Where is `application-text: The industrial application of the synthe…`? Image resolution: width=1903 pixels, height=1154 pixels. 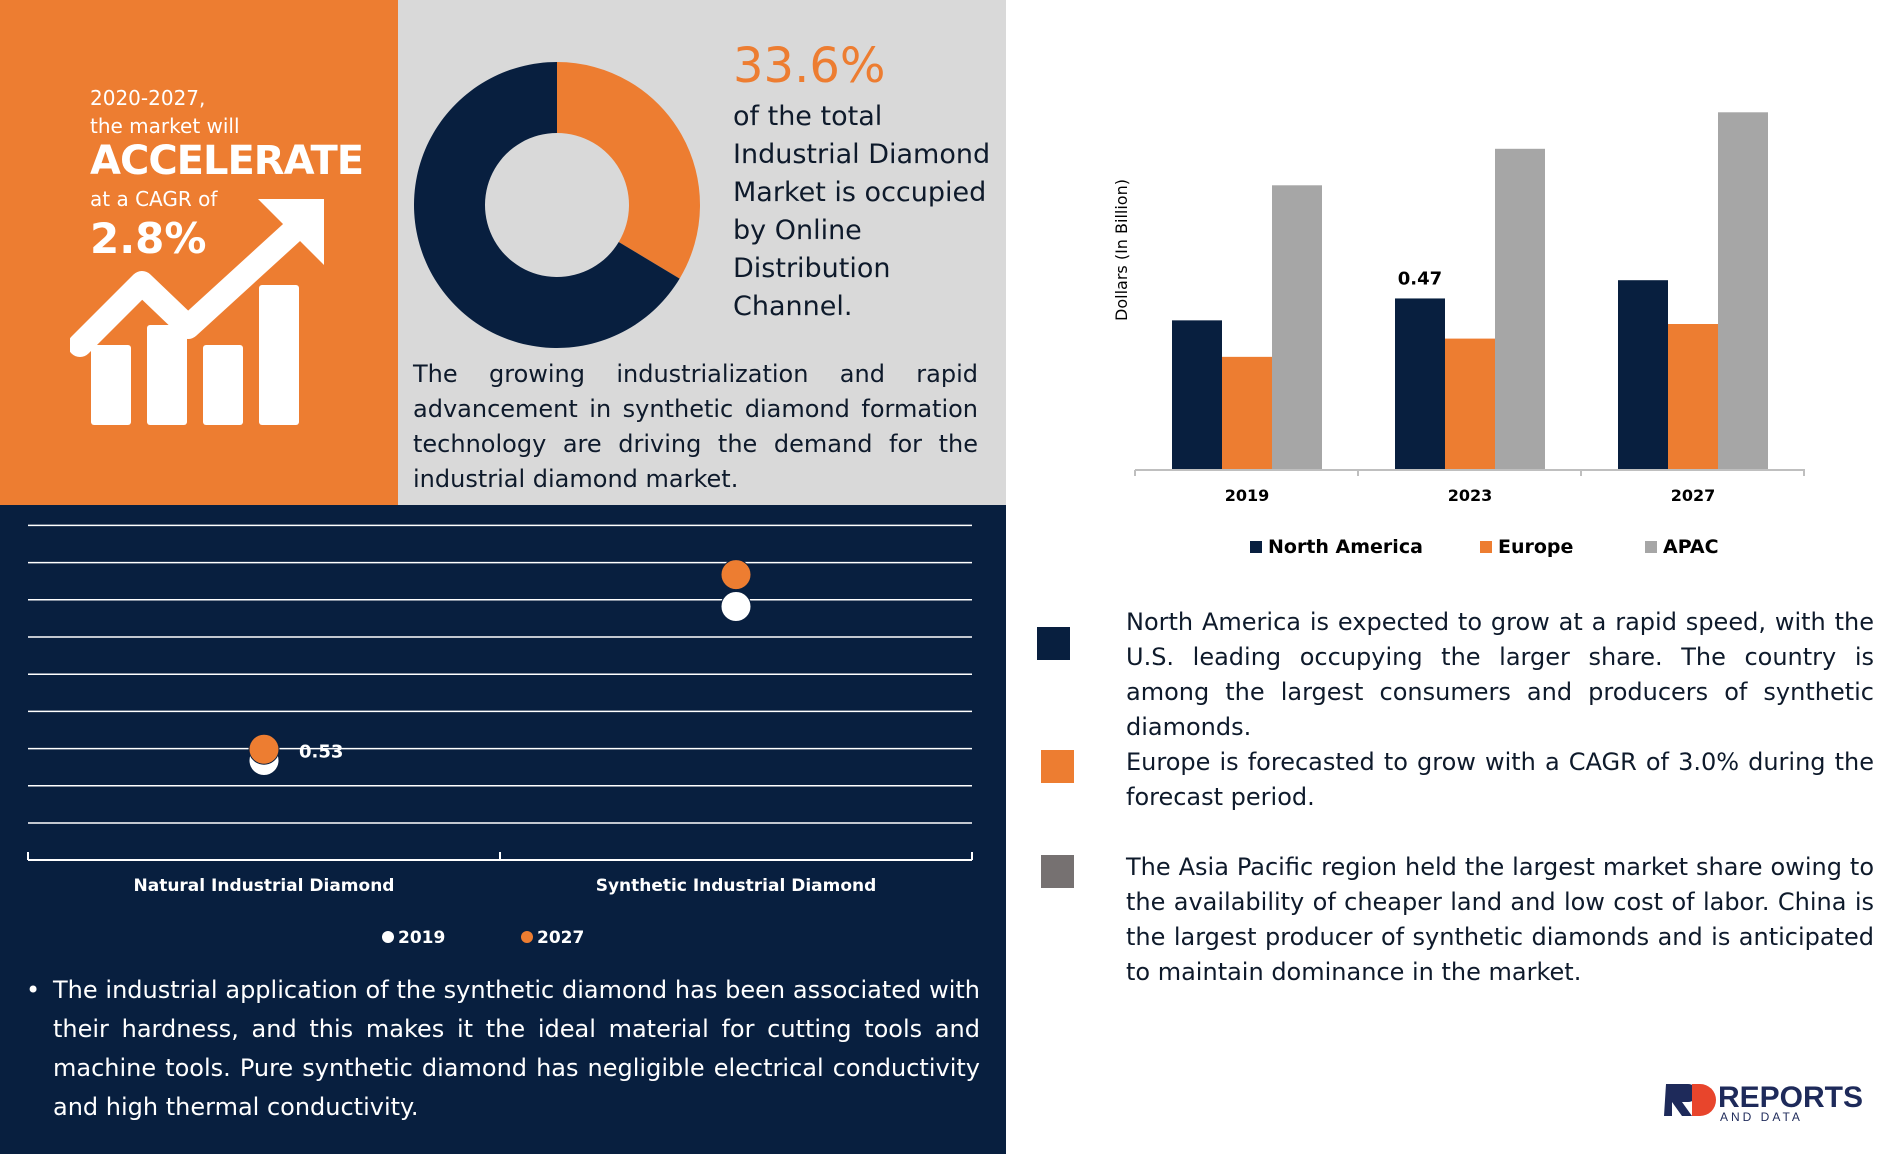 application-text: The industrial application of the synthe… is located at coordinates (516, 1048).